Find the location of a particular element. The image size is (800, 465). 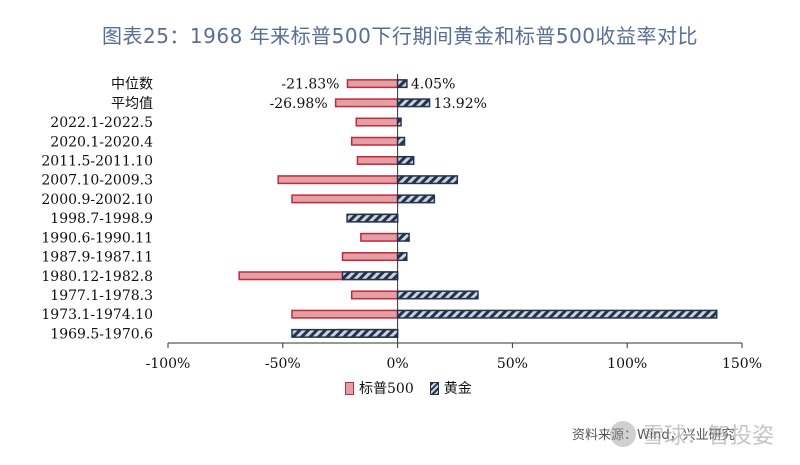

legend-item-sp500: 标普500 is located at coordinates (379, 388).